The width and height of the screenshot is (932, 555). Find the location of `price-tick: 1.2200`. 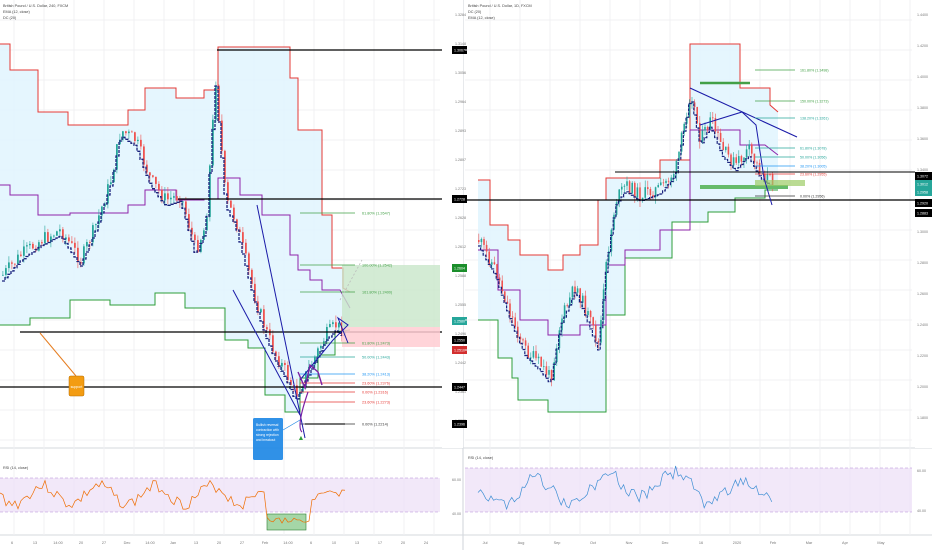

price-tick: 1.2200 is located at coordinates (922, 356).